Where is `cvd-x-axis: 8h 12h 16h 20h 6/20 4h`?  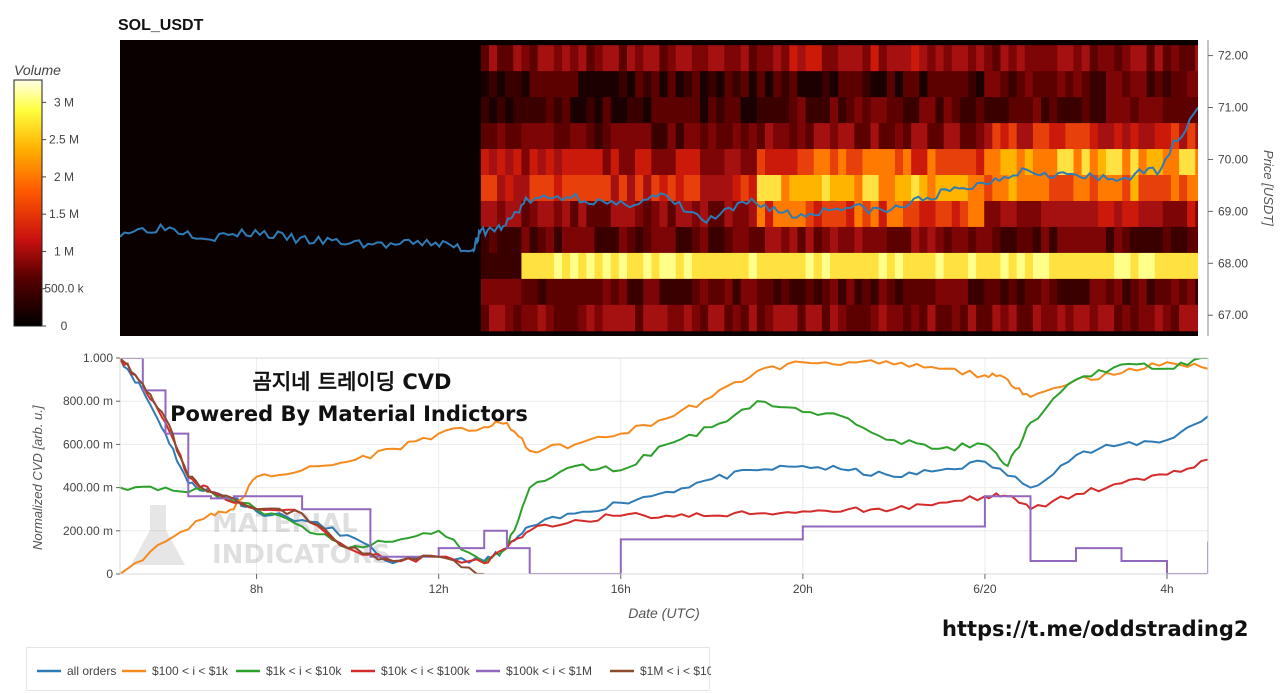
cvd-x-axis: 8h 12h 16h 20h 6/20 4h is located at coordinates (712, 585).